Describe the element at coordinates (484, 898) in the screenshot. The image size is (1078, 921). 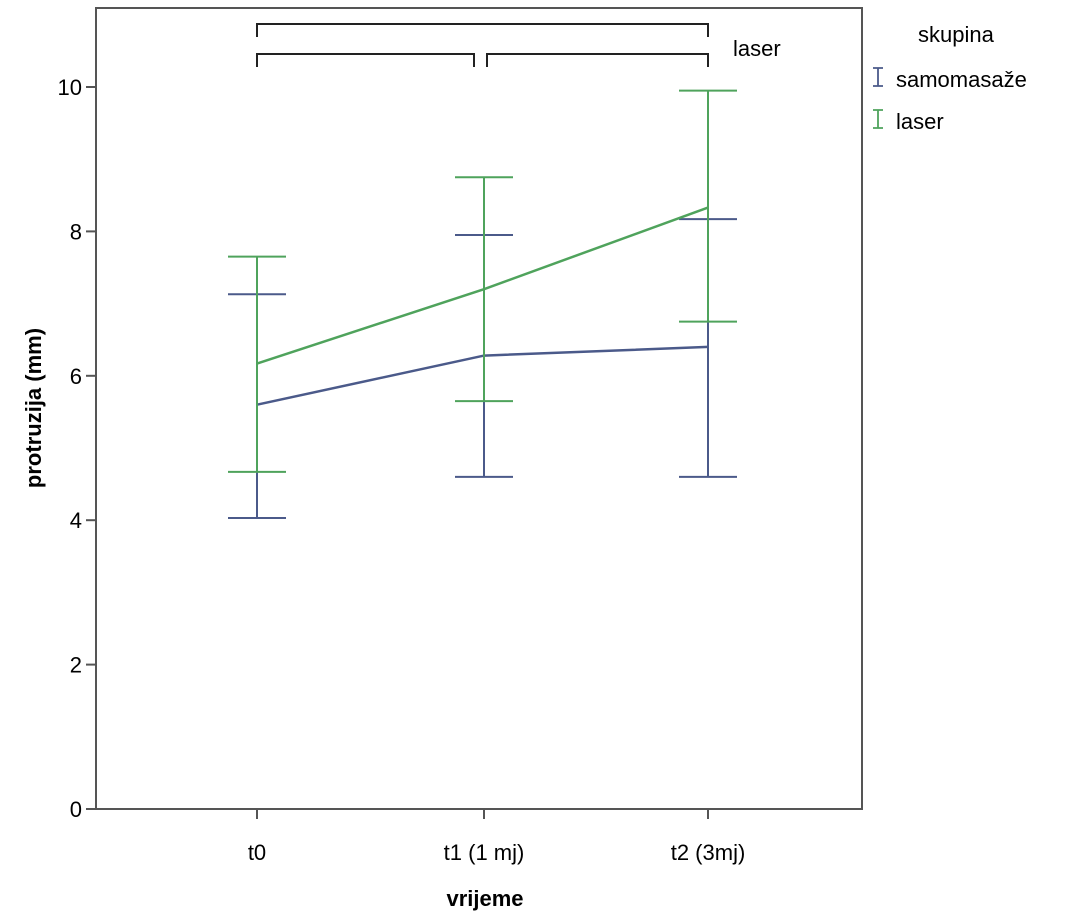
I see `x-axis-title: vrijeme` at that location.